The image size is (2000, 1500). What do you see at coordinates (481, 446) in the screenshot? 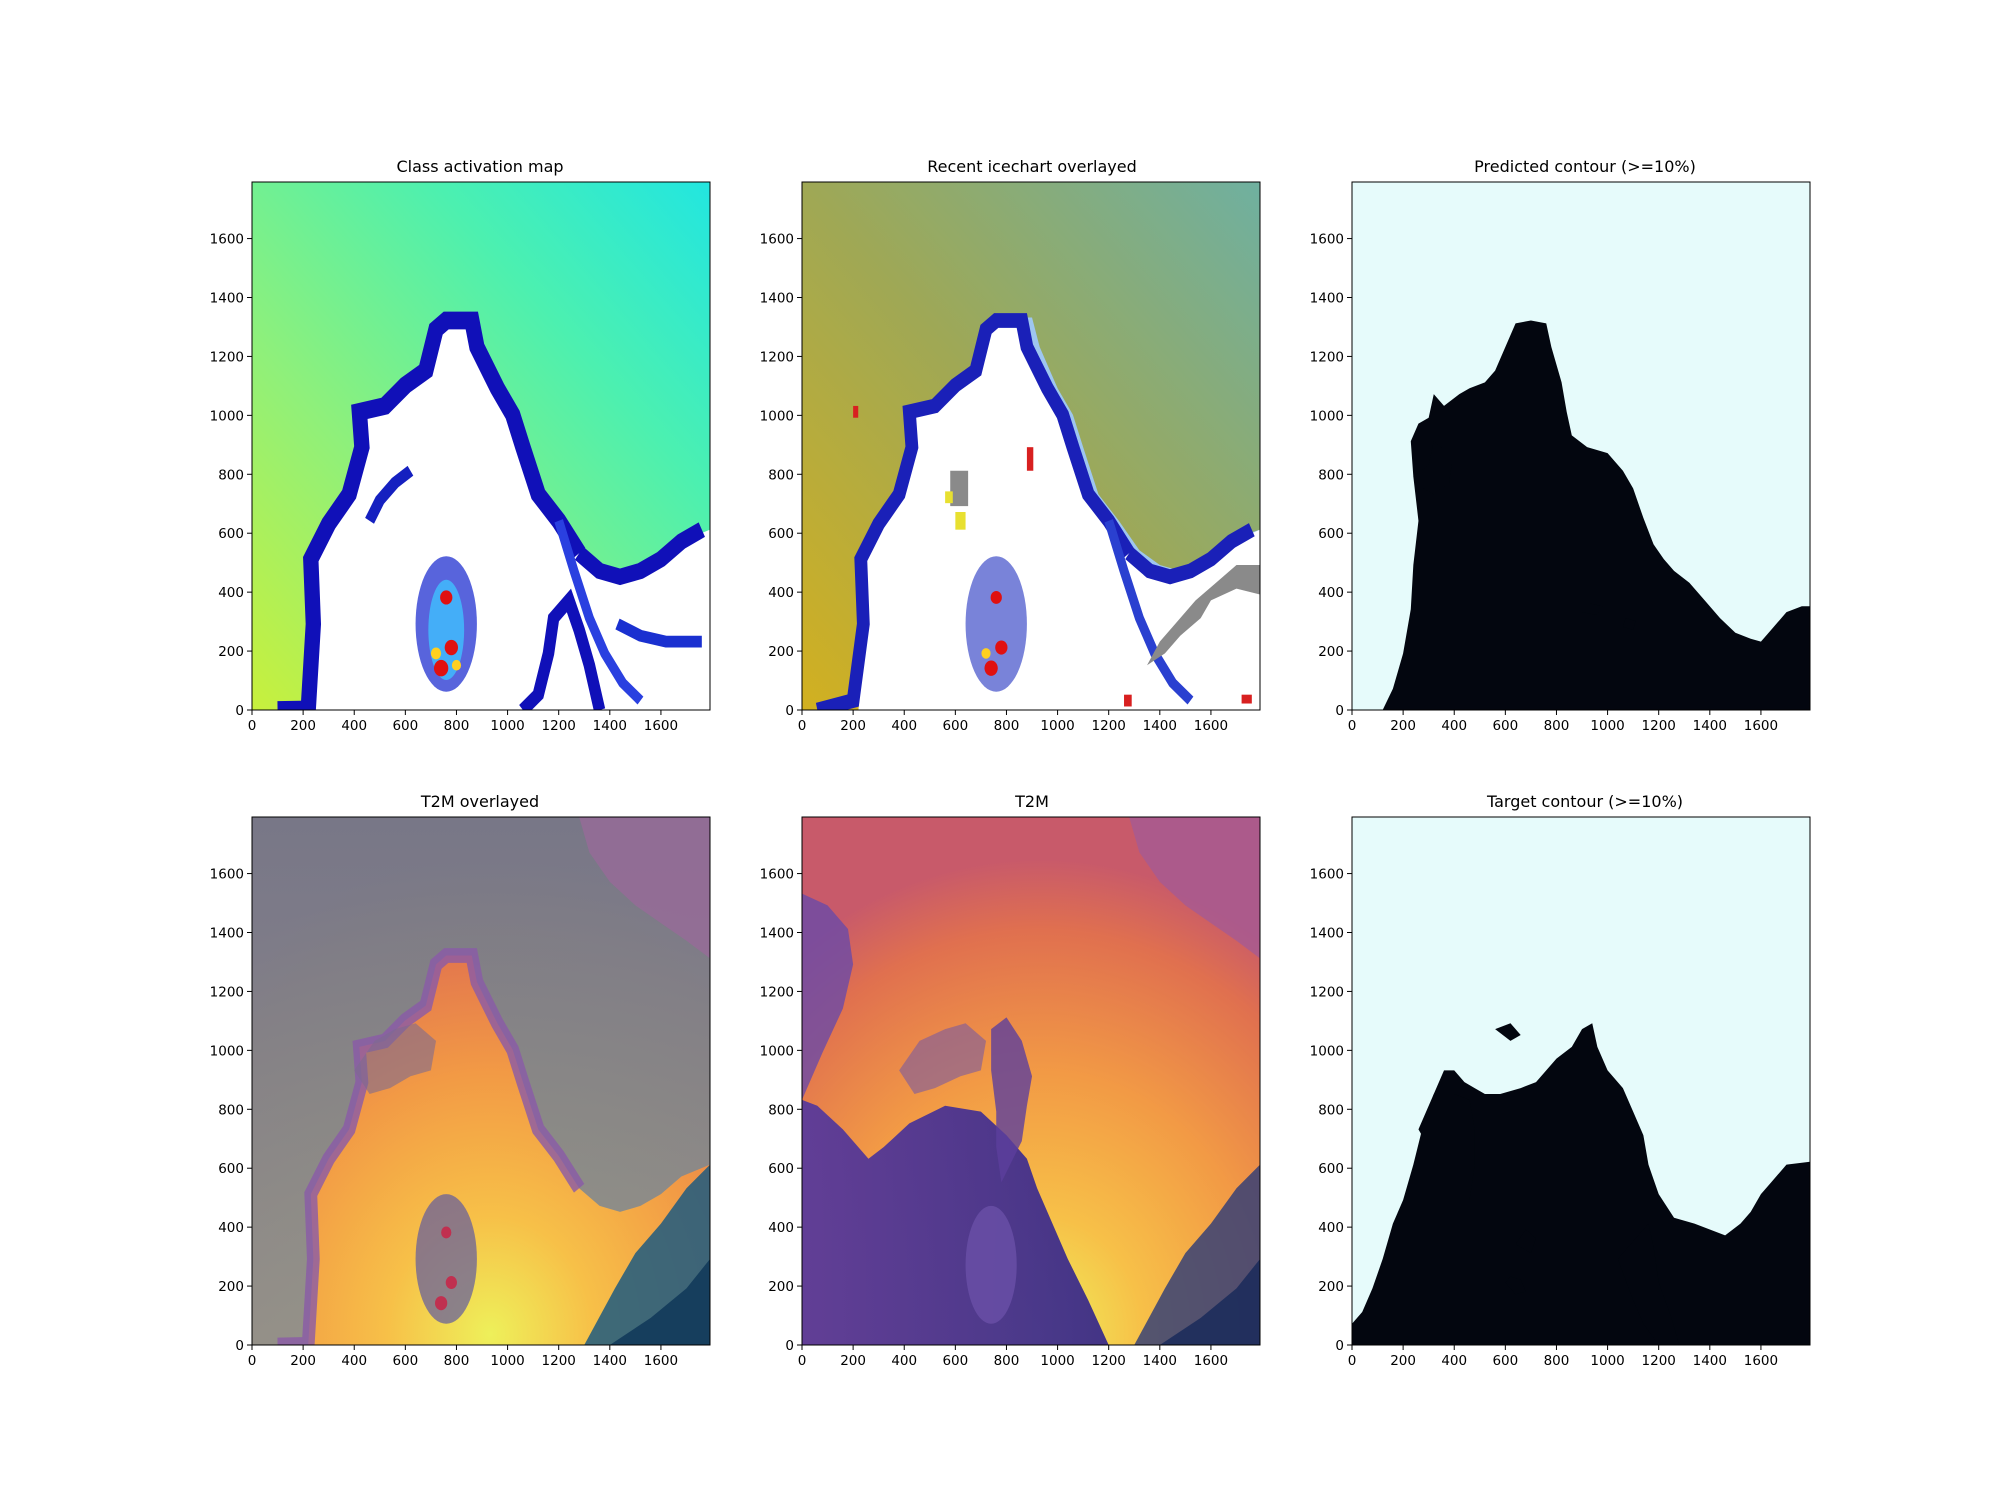
I see `panel-class-activation-map` at bounding box center [481, 446].